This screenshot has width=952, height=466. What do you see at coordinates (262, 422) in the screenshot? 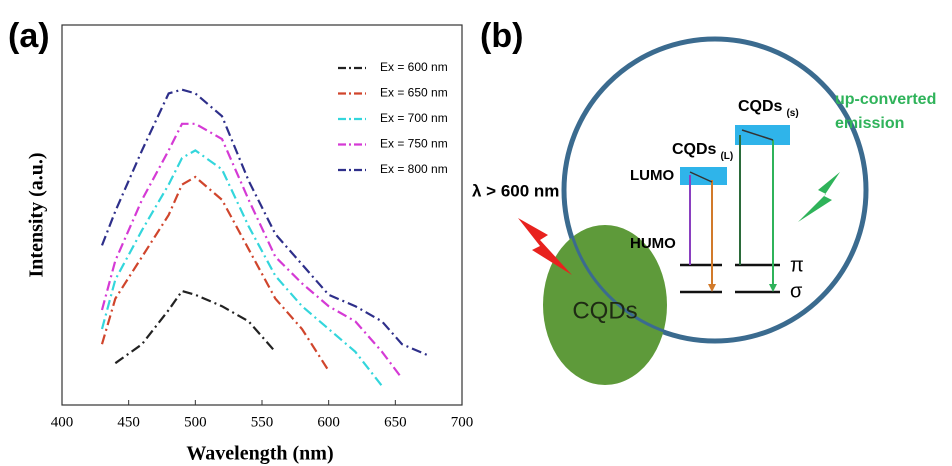
I see `x-tick-label: 550` at bounding box center [262, 422].